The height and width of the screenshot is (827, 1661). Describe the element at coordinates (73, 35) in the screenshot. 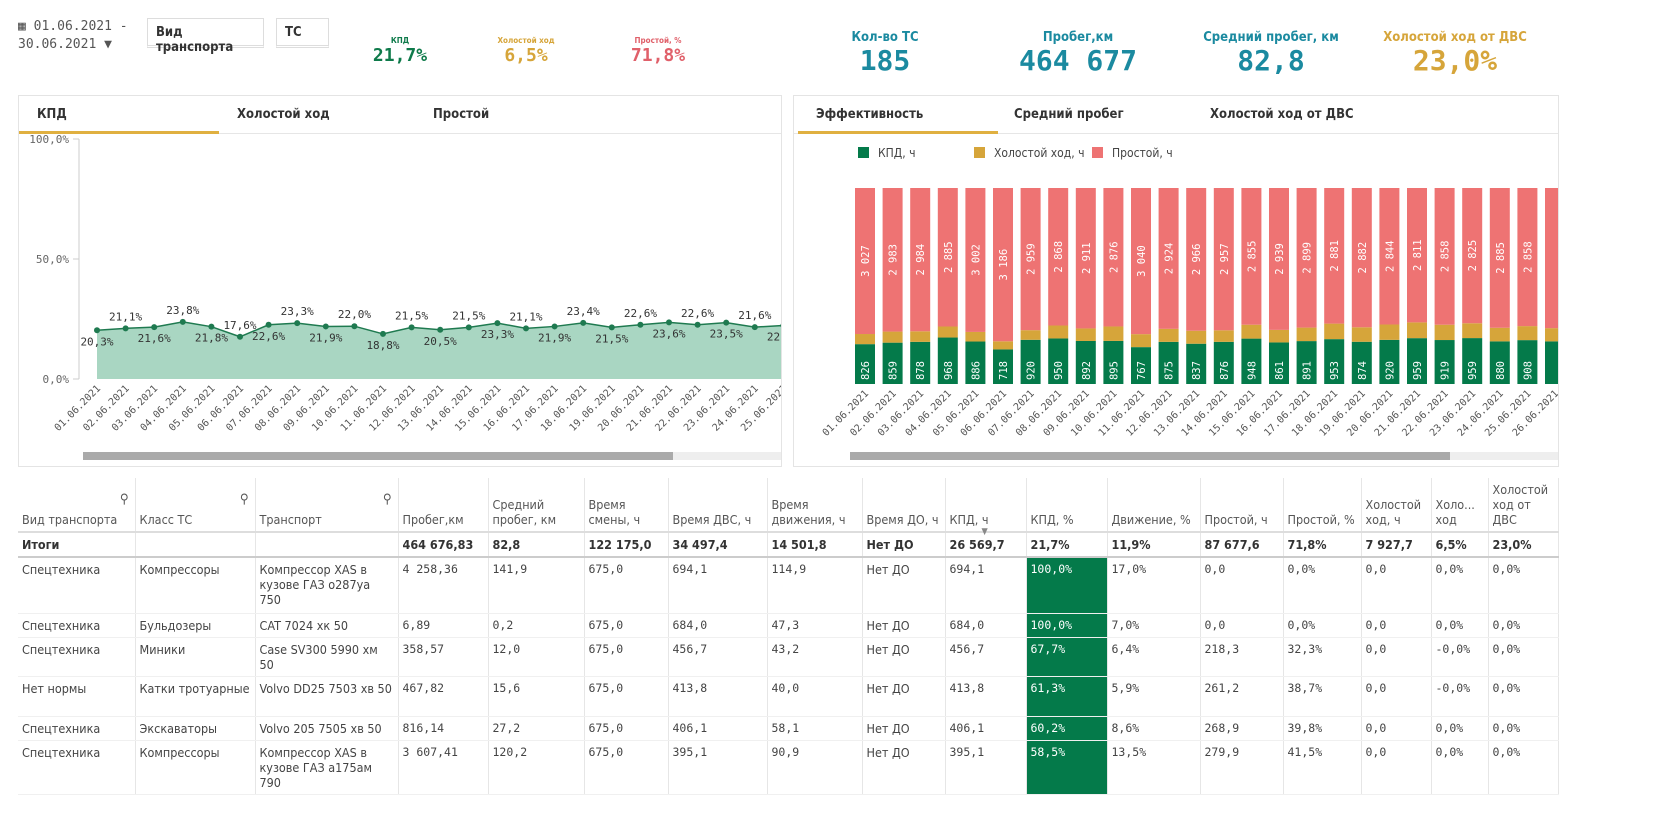

I see `date-range-picker: ▦ 01.06.2021 - 30.06.2021 ▼` at that location.